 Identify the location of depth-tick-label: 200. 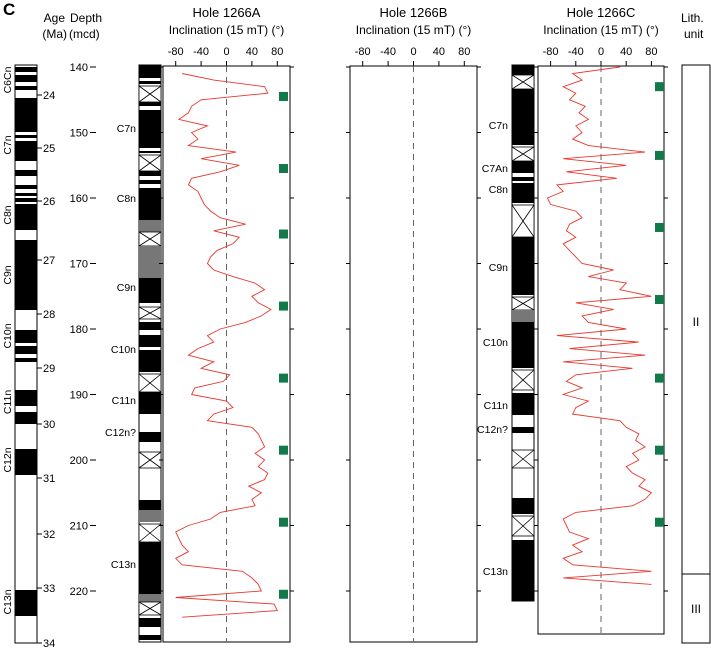
(79, 461).